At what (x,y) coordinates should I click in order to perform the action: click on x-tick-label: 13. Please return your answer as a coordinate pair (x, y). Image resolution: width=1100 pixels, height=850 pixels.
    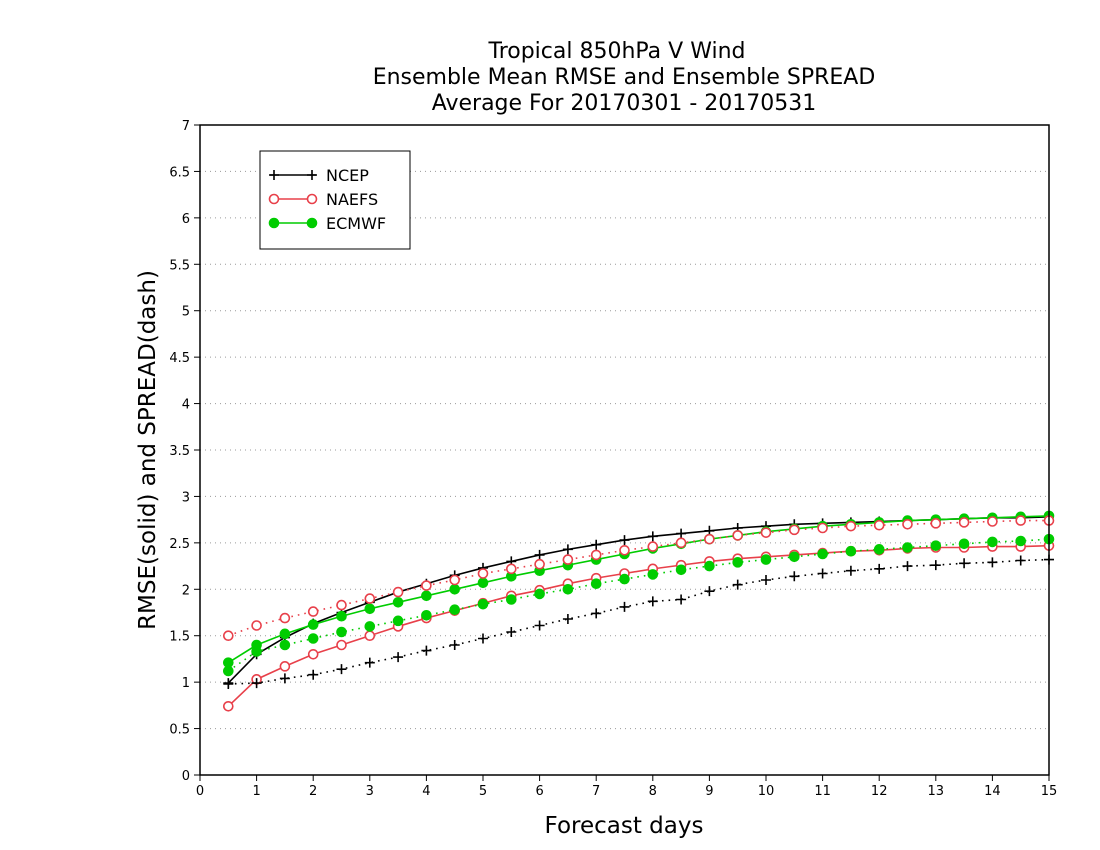
    Looking at the image, I should click on (936, 791).